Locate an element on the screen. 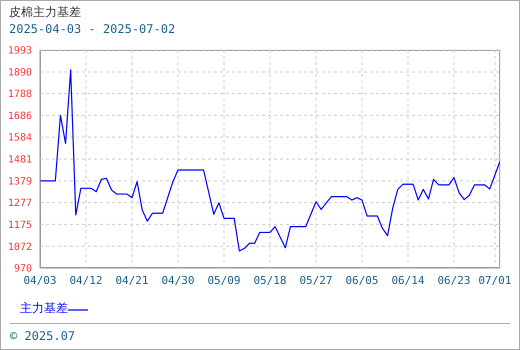 The image size is (520, 350). y-tick-label: 1890 is located at coordinates (20, 73).